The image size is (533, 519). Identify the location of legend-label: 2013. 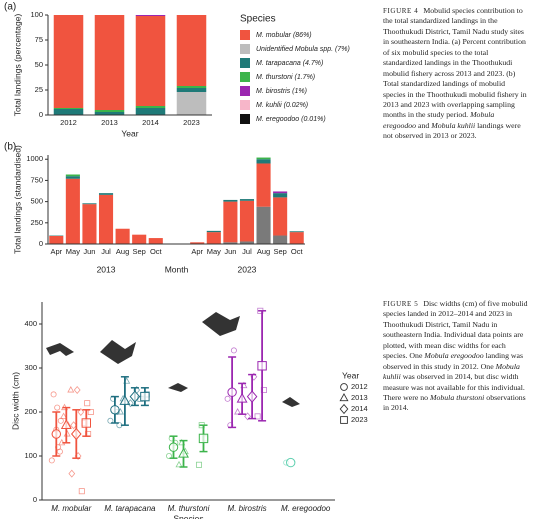
(359, 397).